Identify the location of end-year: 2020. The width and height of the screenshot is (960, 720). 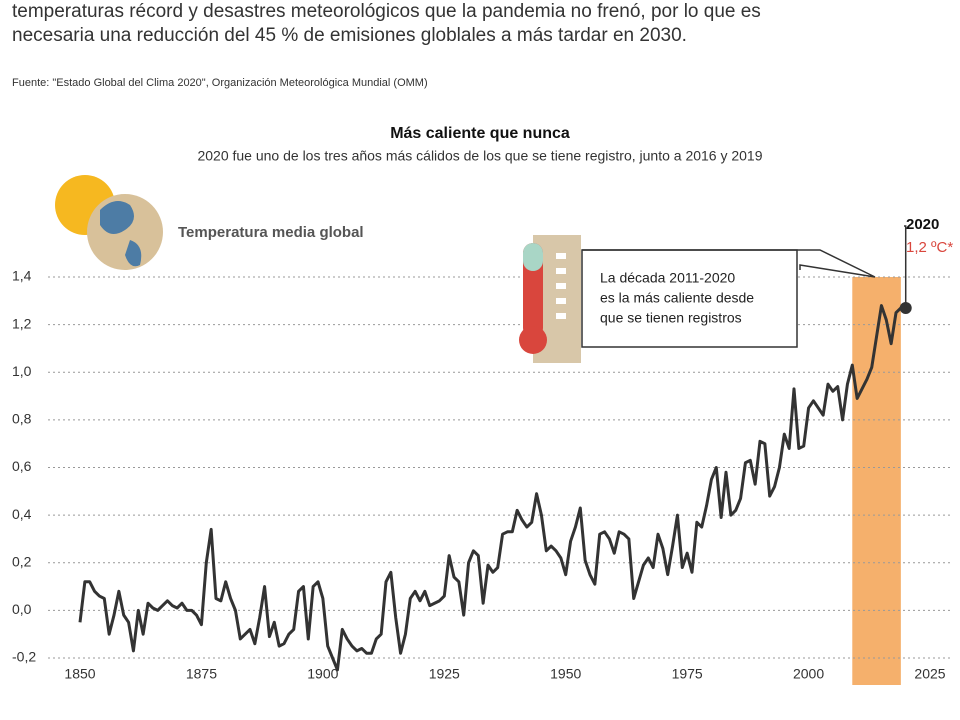
(922, 224).